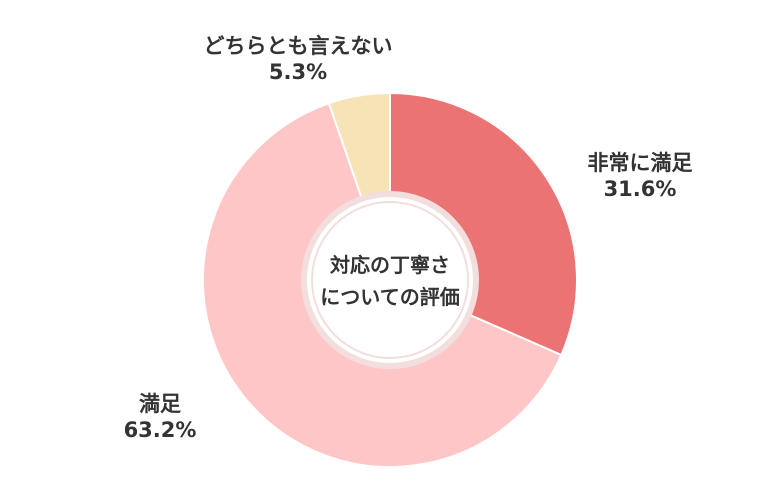 The height and width of the screenshot is (500, 780). Describe the element at coordinates (389, 265) in the screenshot. I see `center-label-line-1: 対応の丁寧さ` at that location.